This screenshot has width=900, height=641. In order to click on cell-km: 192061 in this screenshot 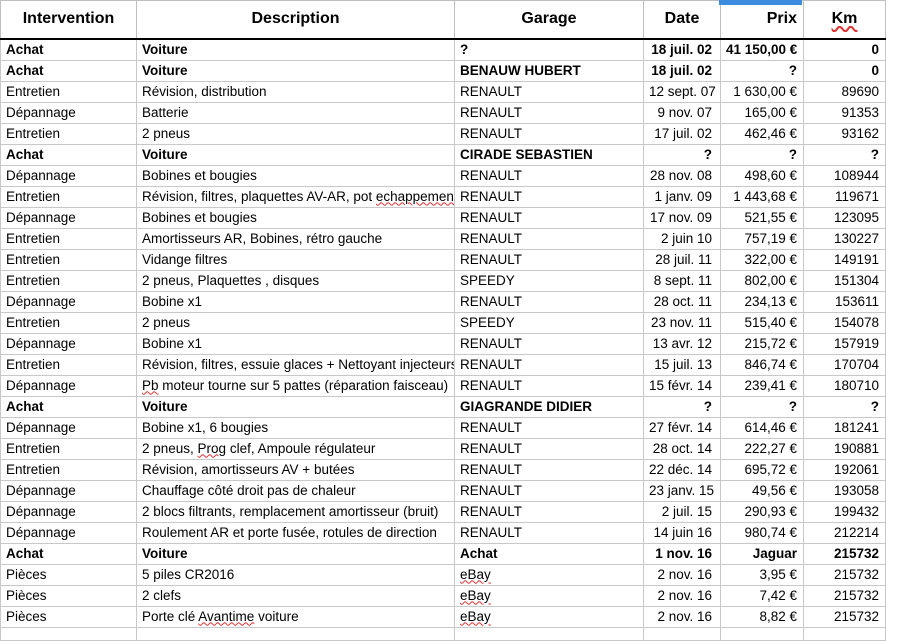, I will do `click(844, 470)`.